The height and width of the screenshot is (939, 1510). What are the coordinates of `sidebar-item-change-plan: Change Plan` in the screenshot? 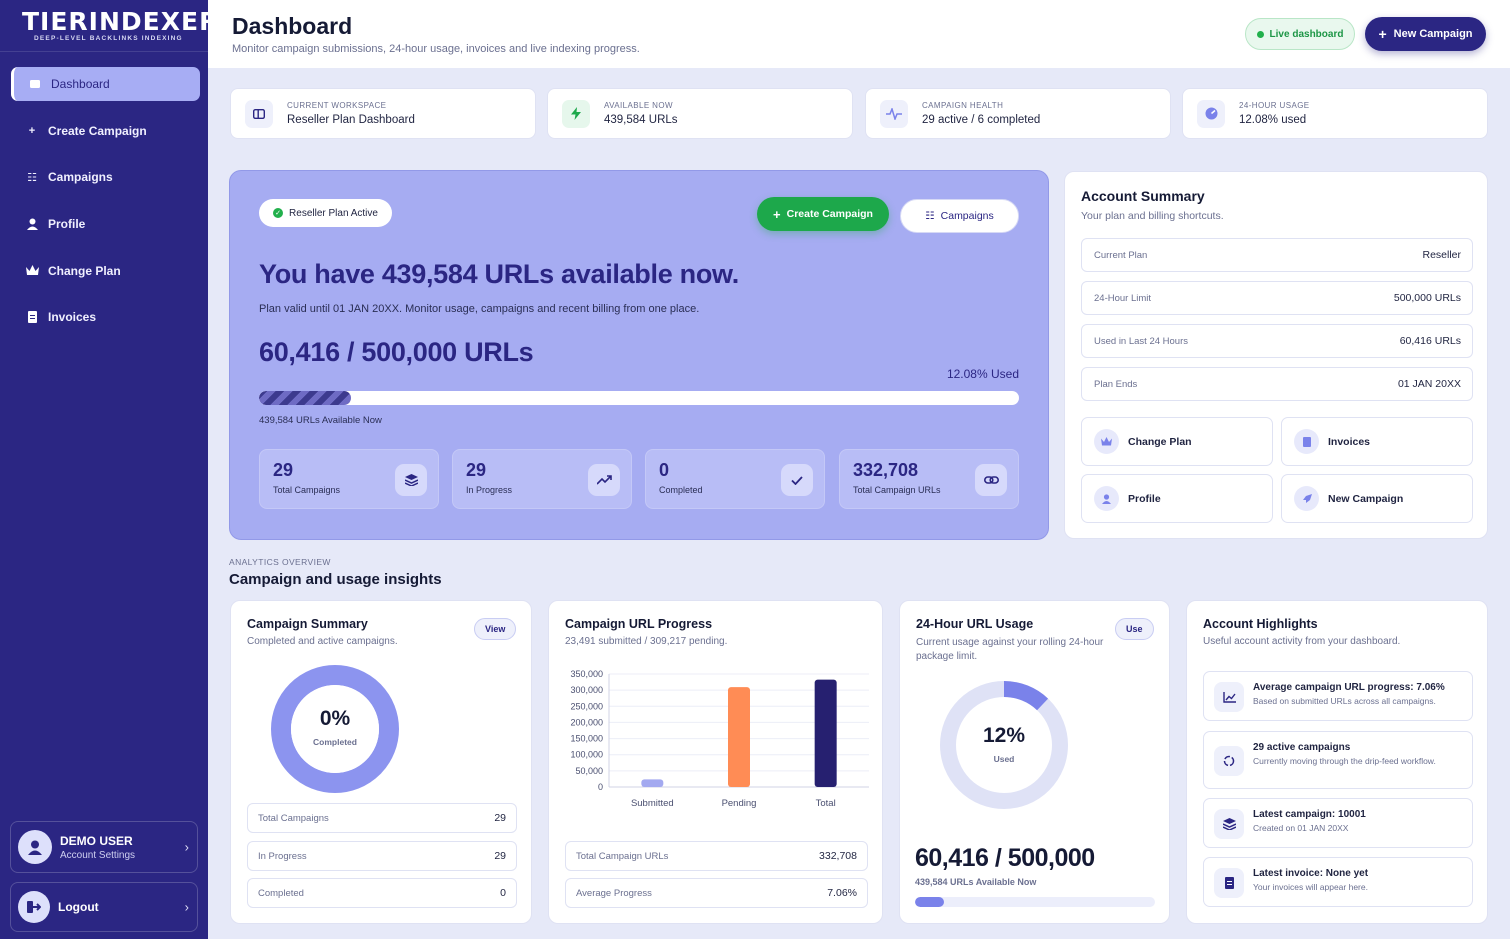 It's located at (105, 271).